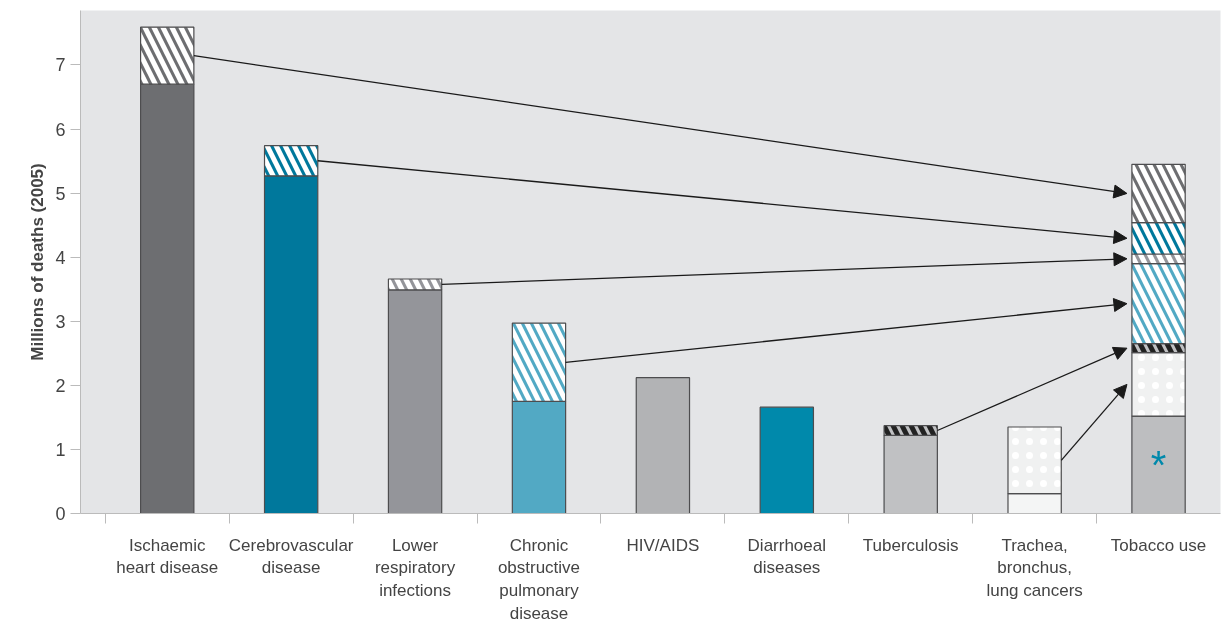 The image size is (1230, 630). I want to click on bar, so click(787, 460).